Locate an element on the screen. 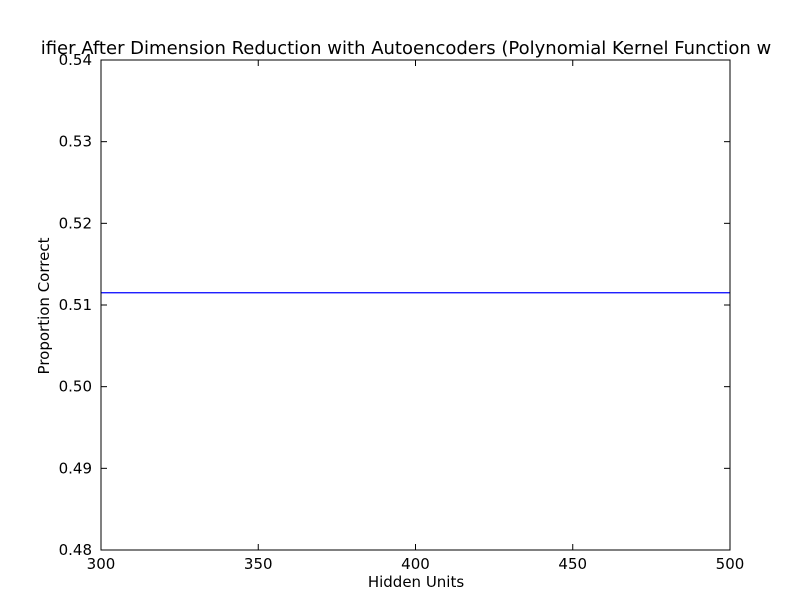 The width and height of the screenshot is (812, 612). x-tick-label-4: 500 is located at coordinates (730, 564).